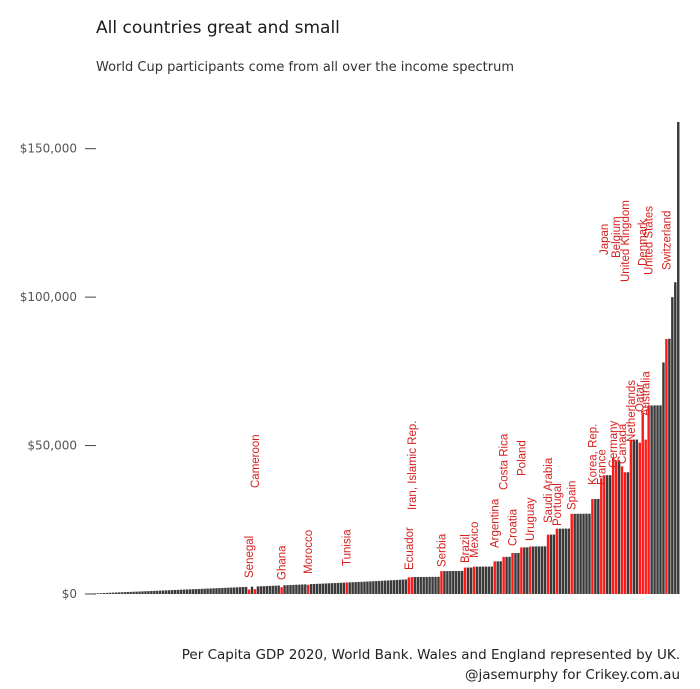 The width and height of the screenshot is (700, 689). I want to click on country-label: Australia, so click(647, 393).